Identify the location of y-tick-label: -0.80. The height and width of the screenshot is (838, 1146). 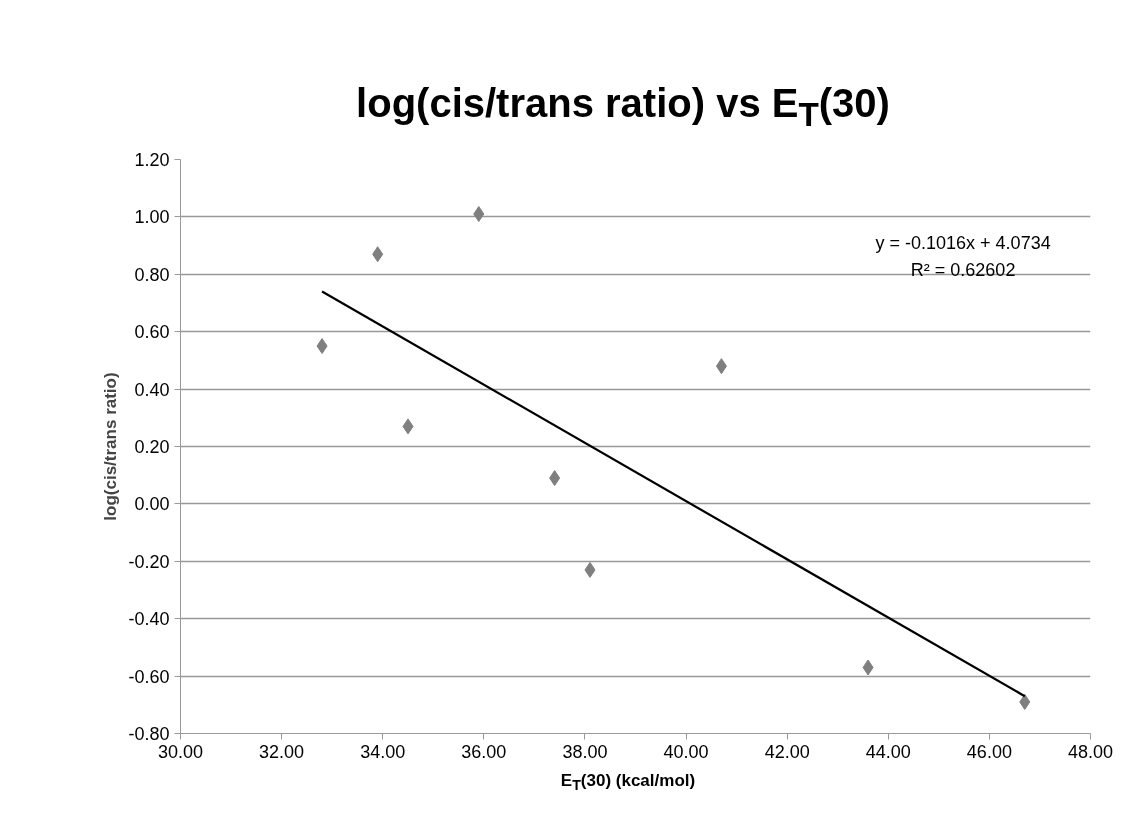
(149, 734).